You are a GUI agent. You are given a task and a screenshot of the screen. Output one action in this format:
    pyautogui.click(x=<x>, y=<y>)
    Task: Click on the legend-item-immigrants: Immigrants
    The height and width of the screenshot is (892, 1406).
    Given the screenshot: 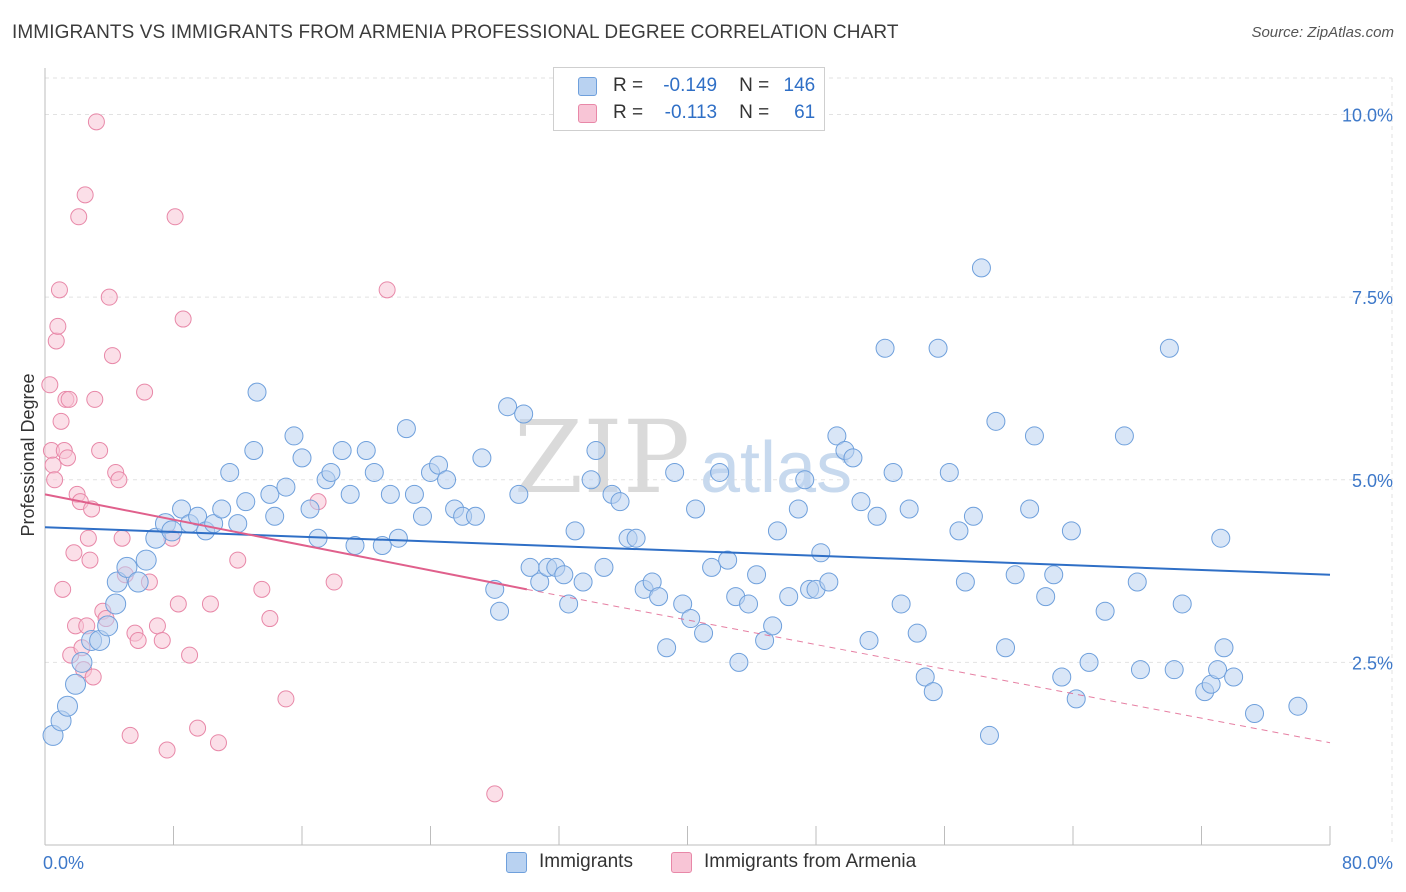 What is the action you would take?
    pyautogui.click(x=569, y=862)
    